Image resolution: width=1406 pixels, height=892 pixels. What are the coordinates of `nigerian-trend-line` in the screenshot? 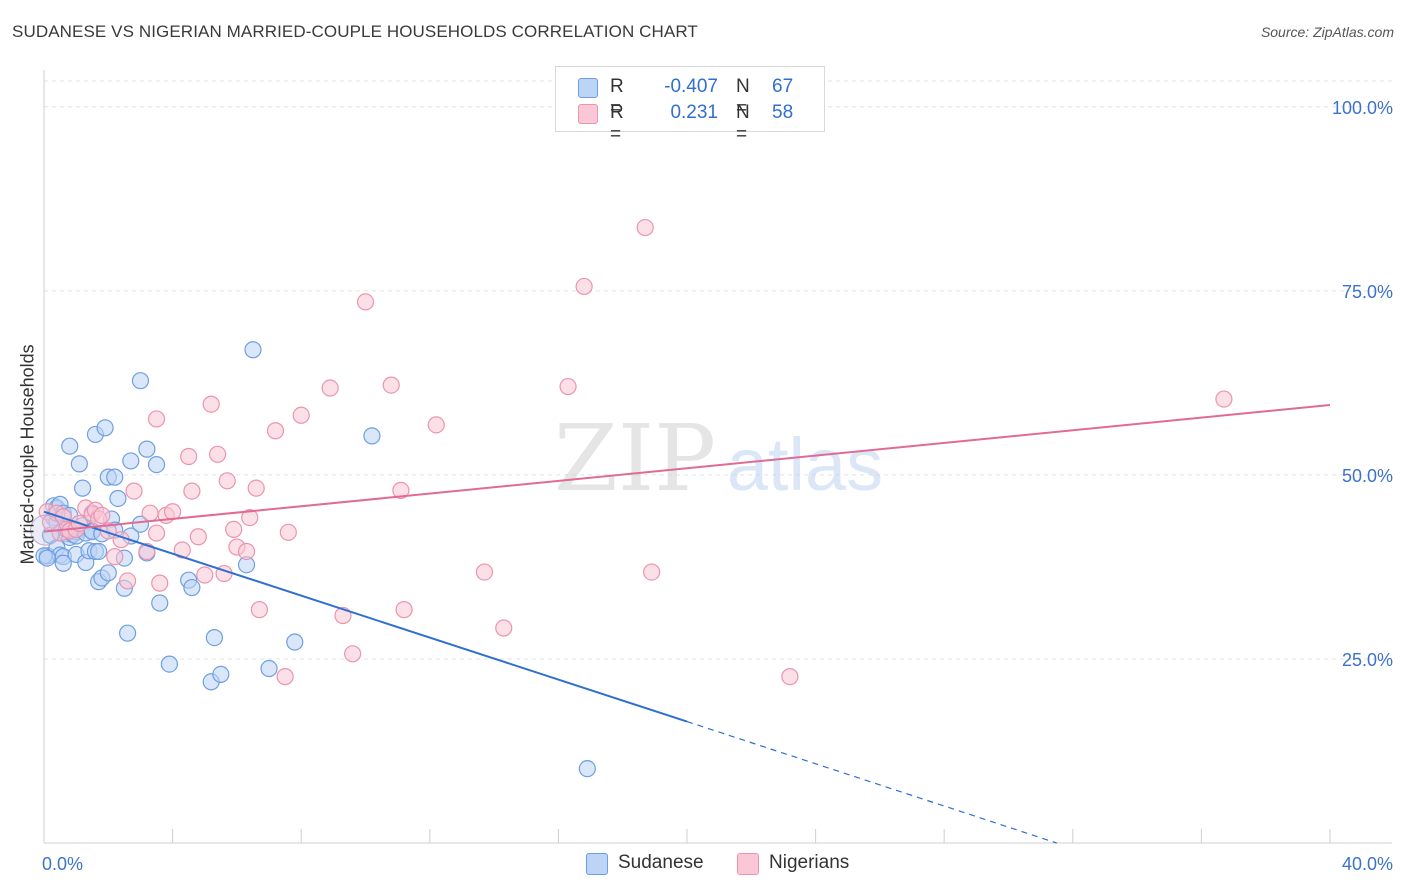 It's located at (687, 468).